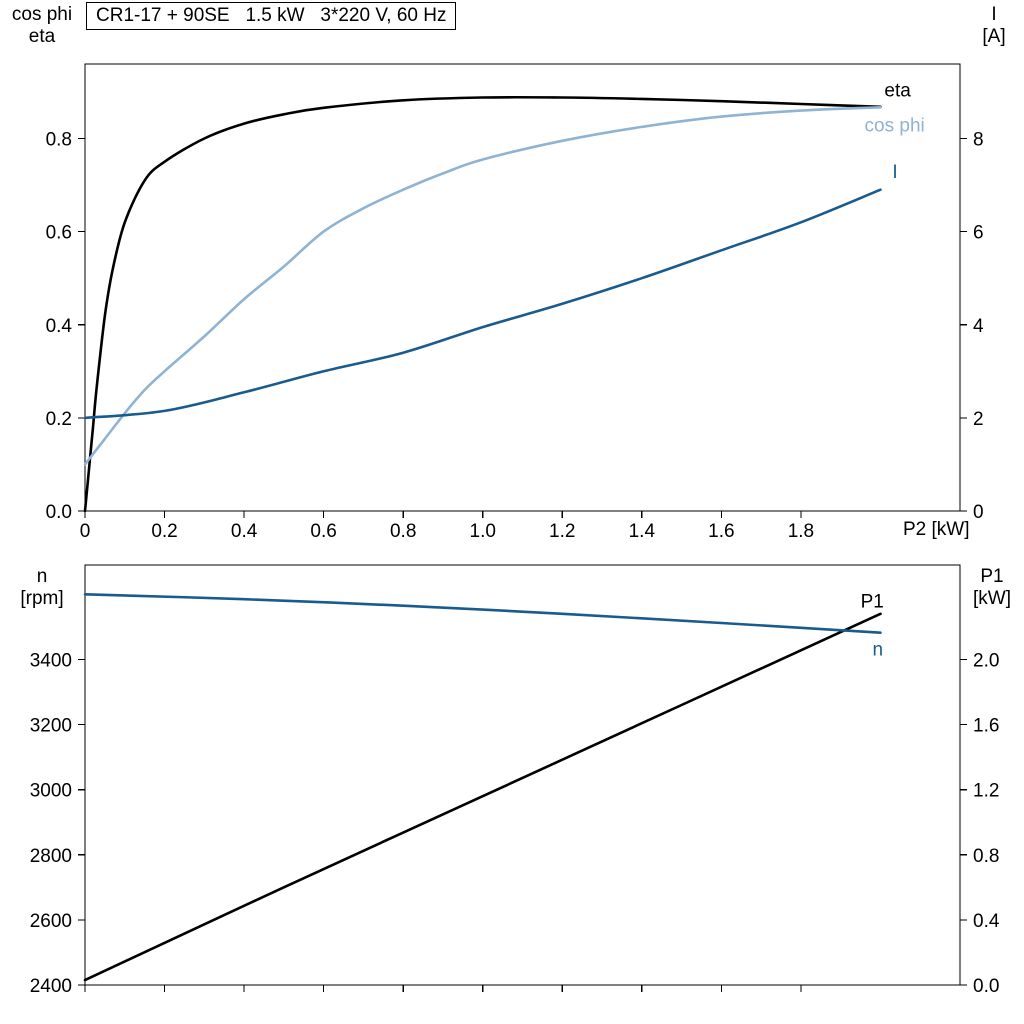  What do you see at coordinates (801, 531) in the screenshot?
I see `svg-text: 1.8` at bounding box center [801, 531].